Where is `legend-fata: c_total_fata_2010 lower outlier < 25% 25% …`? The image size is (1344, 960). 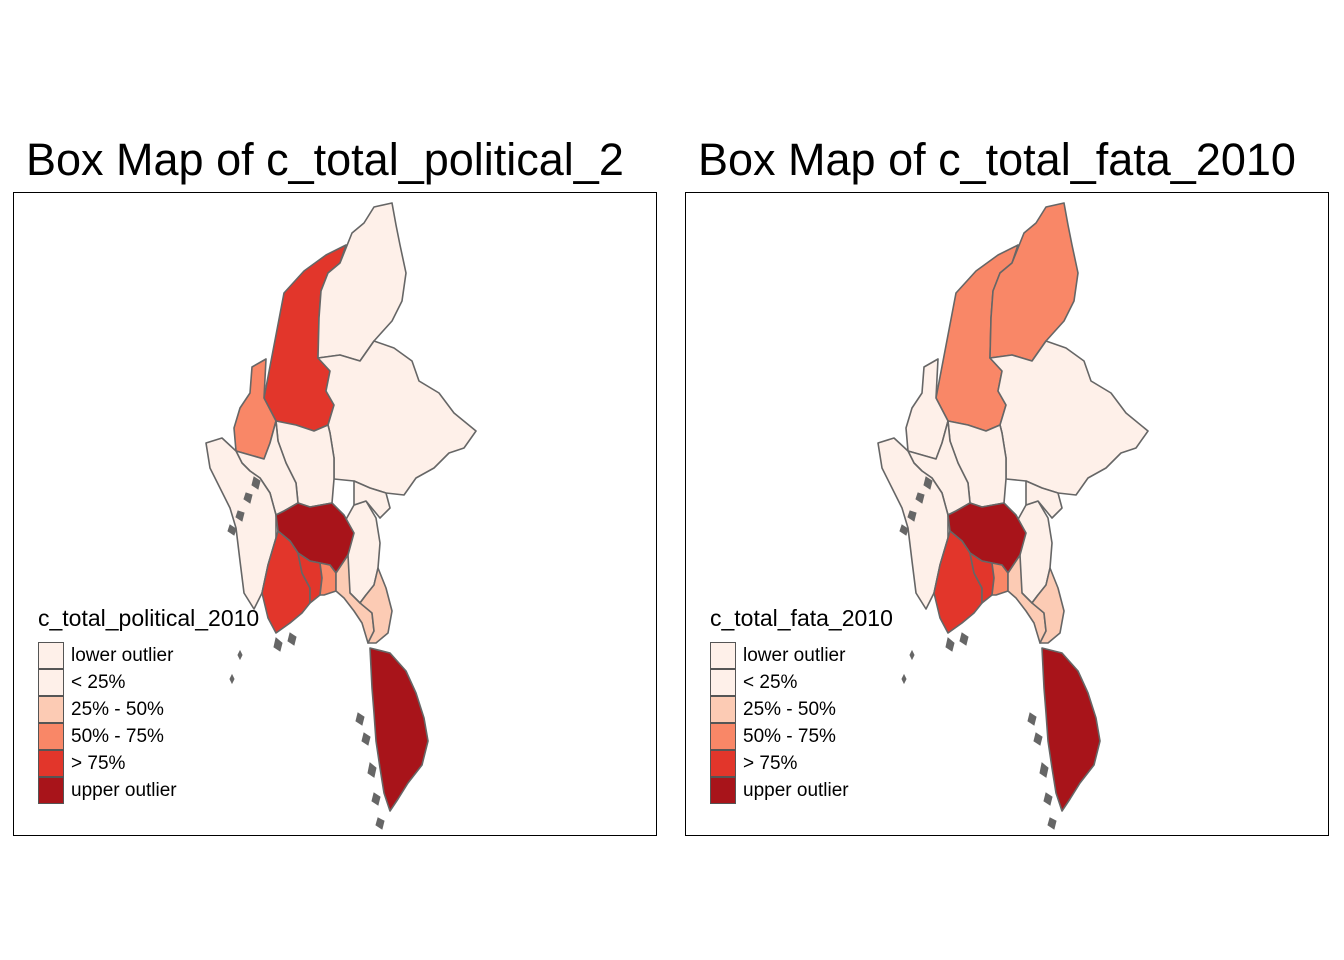 legend-fata: c_total_fata_2010 lower outlier < 25% 25% … is located at coordinates (801, 704).